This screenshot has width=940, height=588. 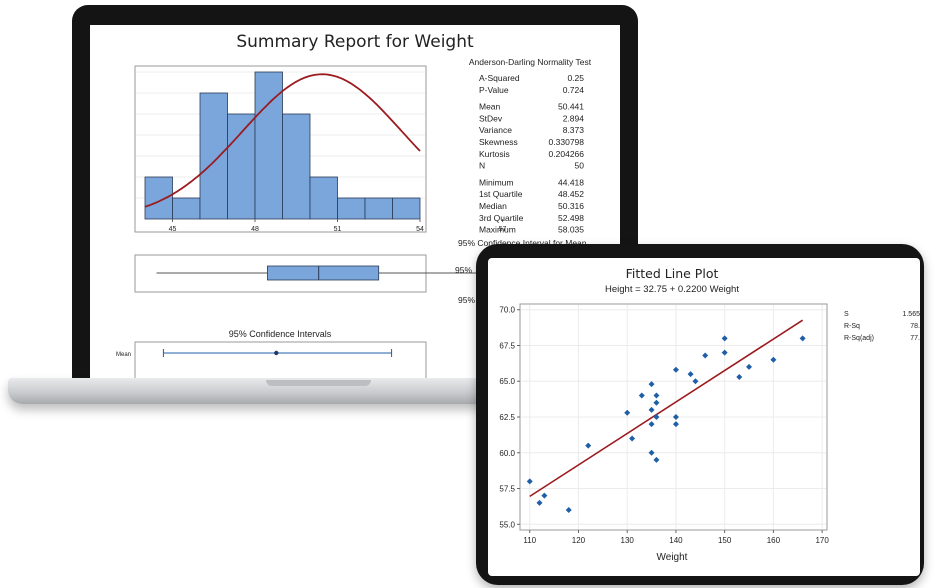 I want to click on ci-mean-interval, so click(x=277, y=353).